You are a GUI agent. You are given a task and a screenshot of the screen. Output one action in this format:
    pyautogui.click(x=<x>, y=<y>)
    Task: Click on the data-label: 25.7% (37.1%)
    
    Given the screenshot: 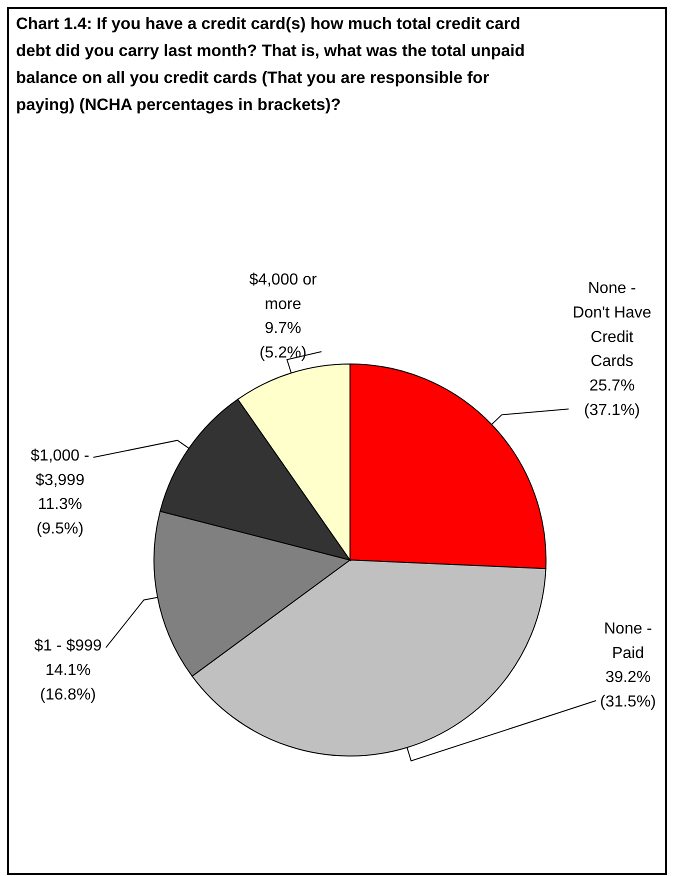 What is the action you would take?
    pyautogui.click(x=612, y=398)
    